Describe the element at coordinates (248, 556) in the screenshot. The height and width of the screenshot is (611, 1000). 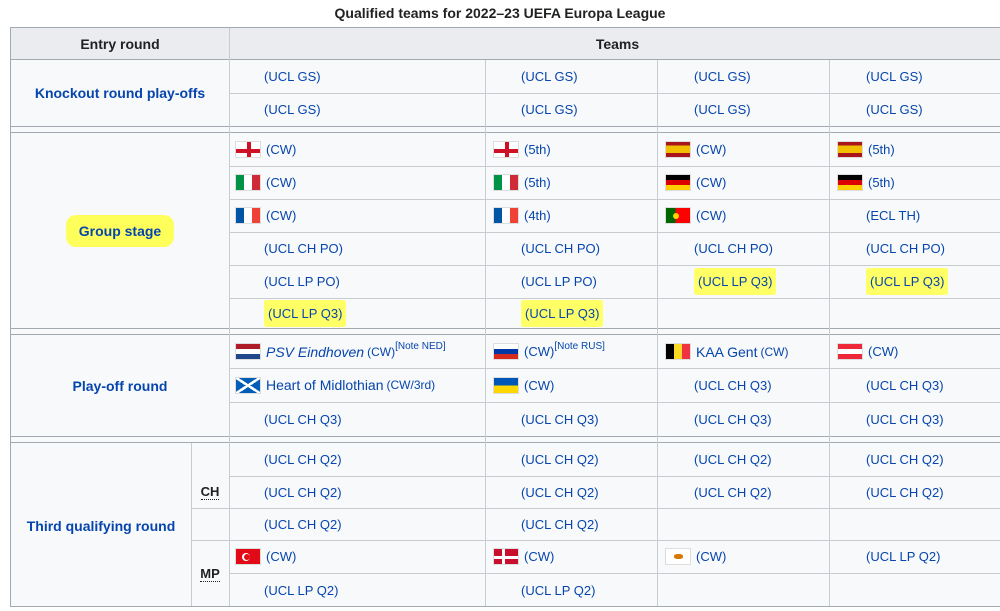
I see `turkey-flag-icon` at that location.